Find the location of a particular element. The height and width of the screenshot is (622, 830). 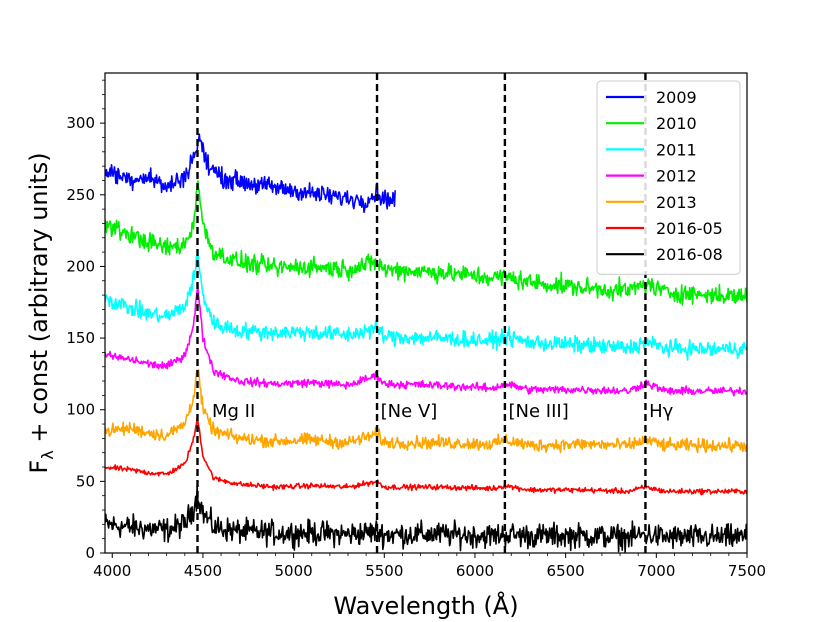

annotation-label: [Ne V] is located at coordinates (409, 411).